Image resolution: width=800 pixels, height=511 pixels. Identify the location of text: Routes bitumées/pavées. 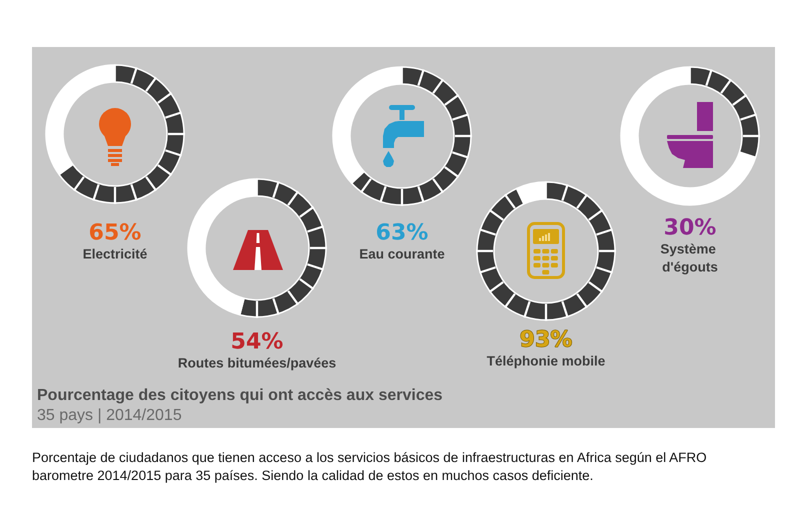
(257, 363).